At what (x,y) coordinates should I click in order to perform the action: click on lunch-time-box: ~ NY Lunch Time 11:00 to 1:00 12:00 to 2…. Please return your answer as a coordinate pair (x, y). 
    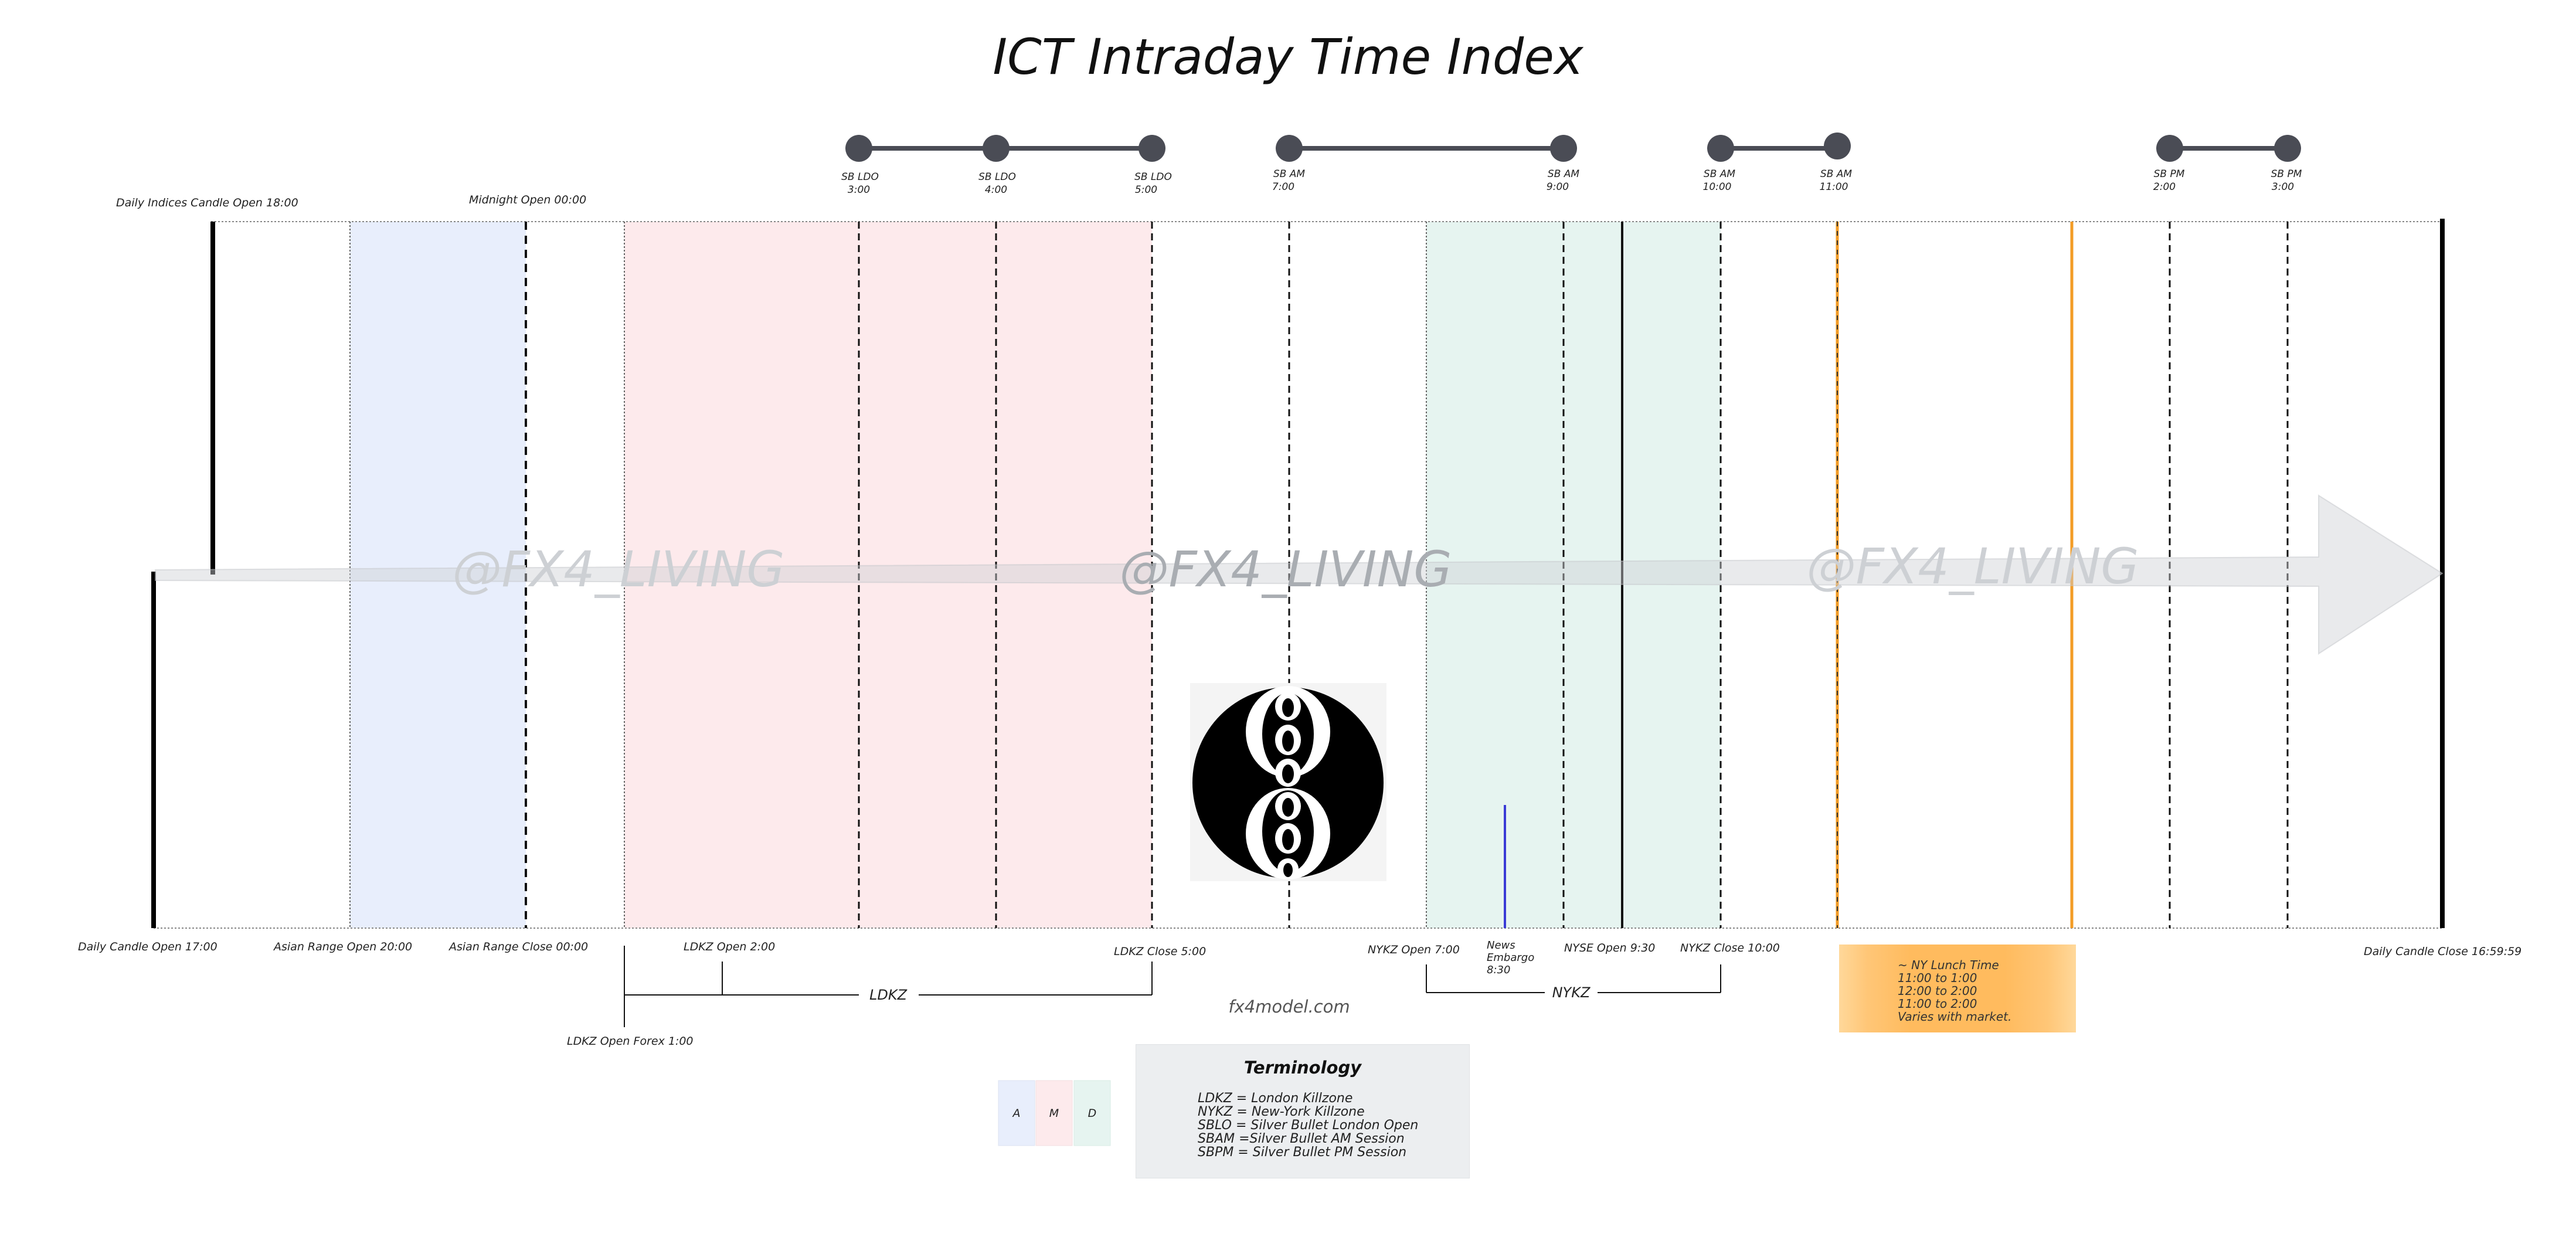
    Looking at the image, I should click on (1958, 988).